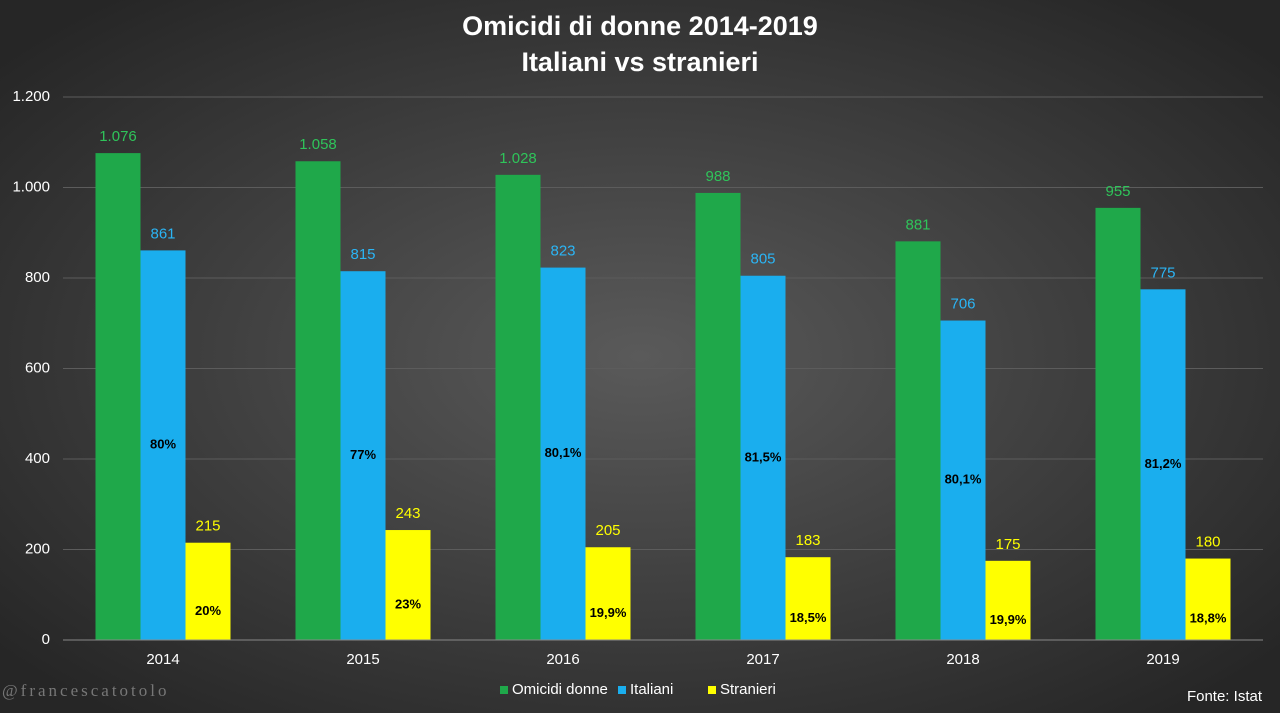 The height and width of the screenshot is (713, 1280). What do you see at coordinates (207, 526) in the screenshot?
I see `value-label: 215` at bounding box center [207, 526].